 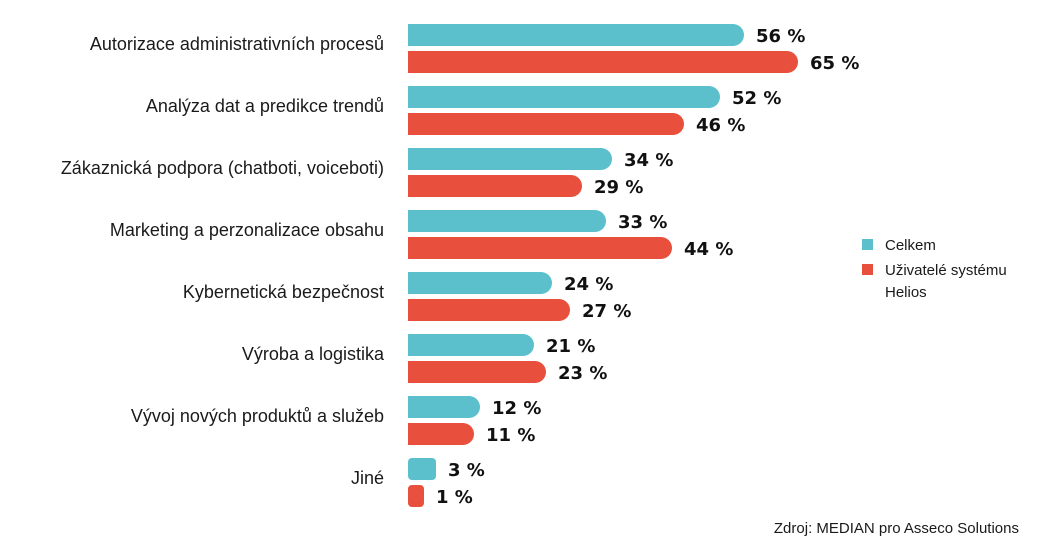 What do you see at coordinates (642, 222) in the screenshot?
I see `data-label: 33 %` at bounding box center [642, 222].